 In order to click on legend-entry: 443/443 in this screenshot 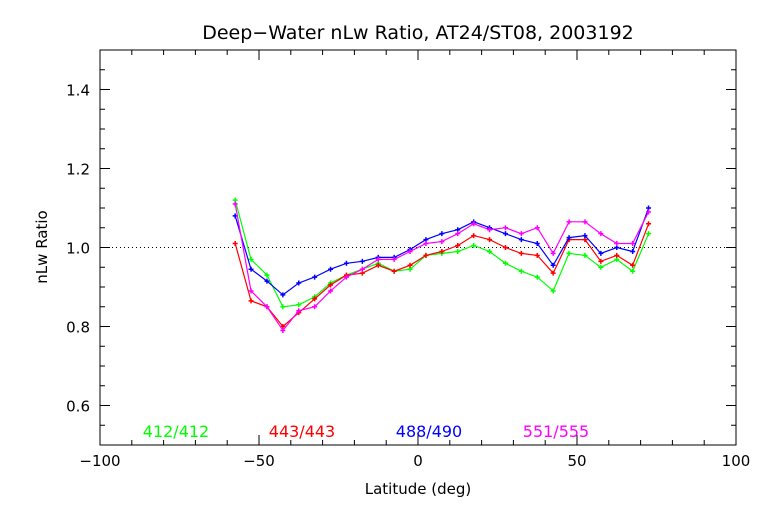, I will do `click(302, 431)`.